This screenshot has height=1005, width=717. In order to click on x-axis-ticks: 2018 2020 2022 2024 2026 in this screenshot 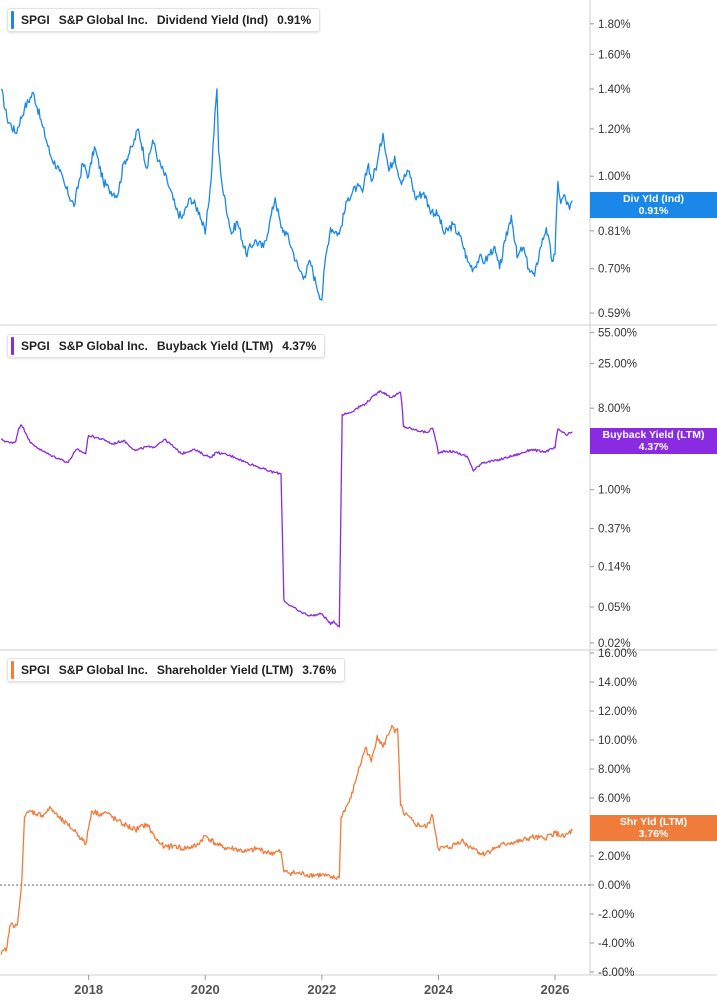, I will do `click(321, 986)`.